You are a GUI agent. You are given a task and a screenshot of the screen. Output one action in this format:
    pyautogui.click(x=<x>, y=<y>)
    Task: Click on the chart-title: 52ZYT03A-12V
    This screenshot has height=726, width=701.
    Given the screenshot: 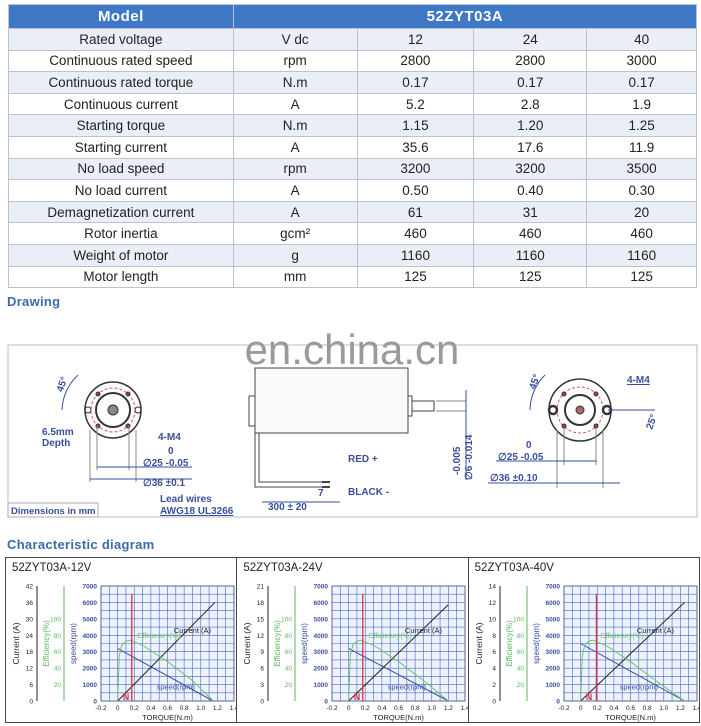 What is the action you would take?
    pyautogui.click(x=52, y=568)
    